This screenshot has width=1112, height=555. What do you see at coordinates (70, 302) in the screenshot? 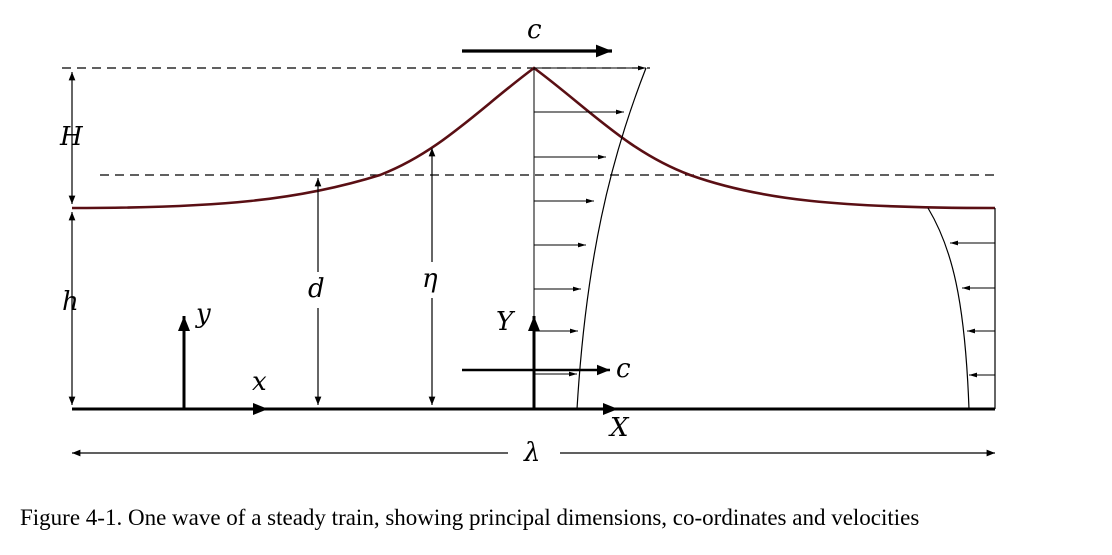
I see `h-label: h` at bounding box center [70, 302].